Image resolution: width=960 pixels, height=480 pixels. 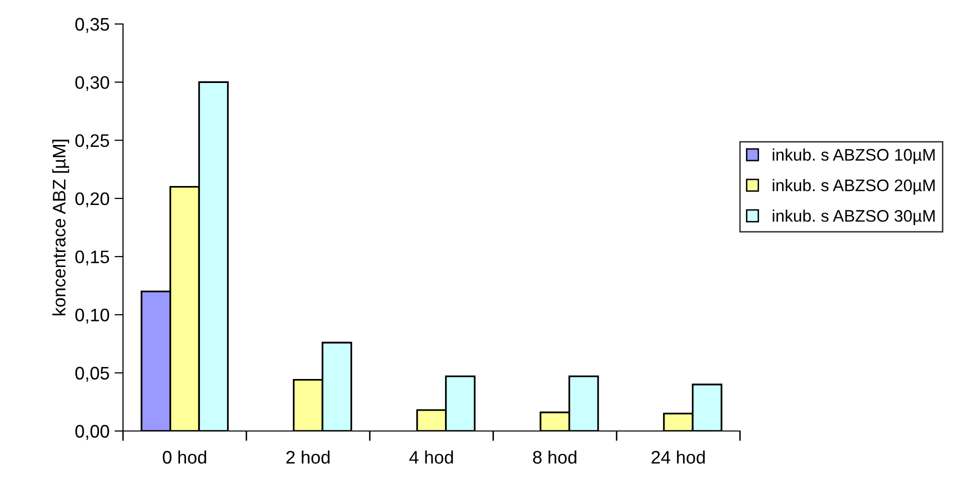 I want to click on y-tick-label: 0,25, so click(x=92, y=142).